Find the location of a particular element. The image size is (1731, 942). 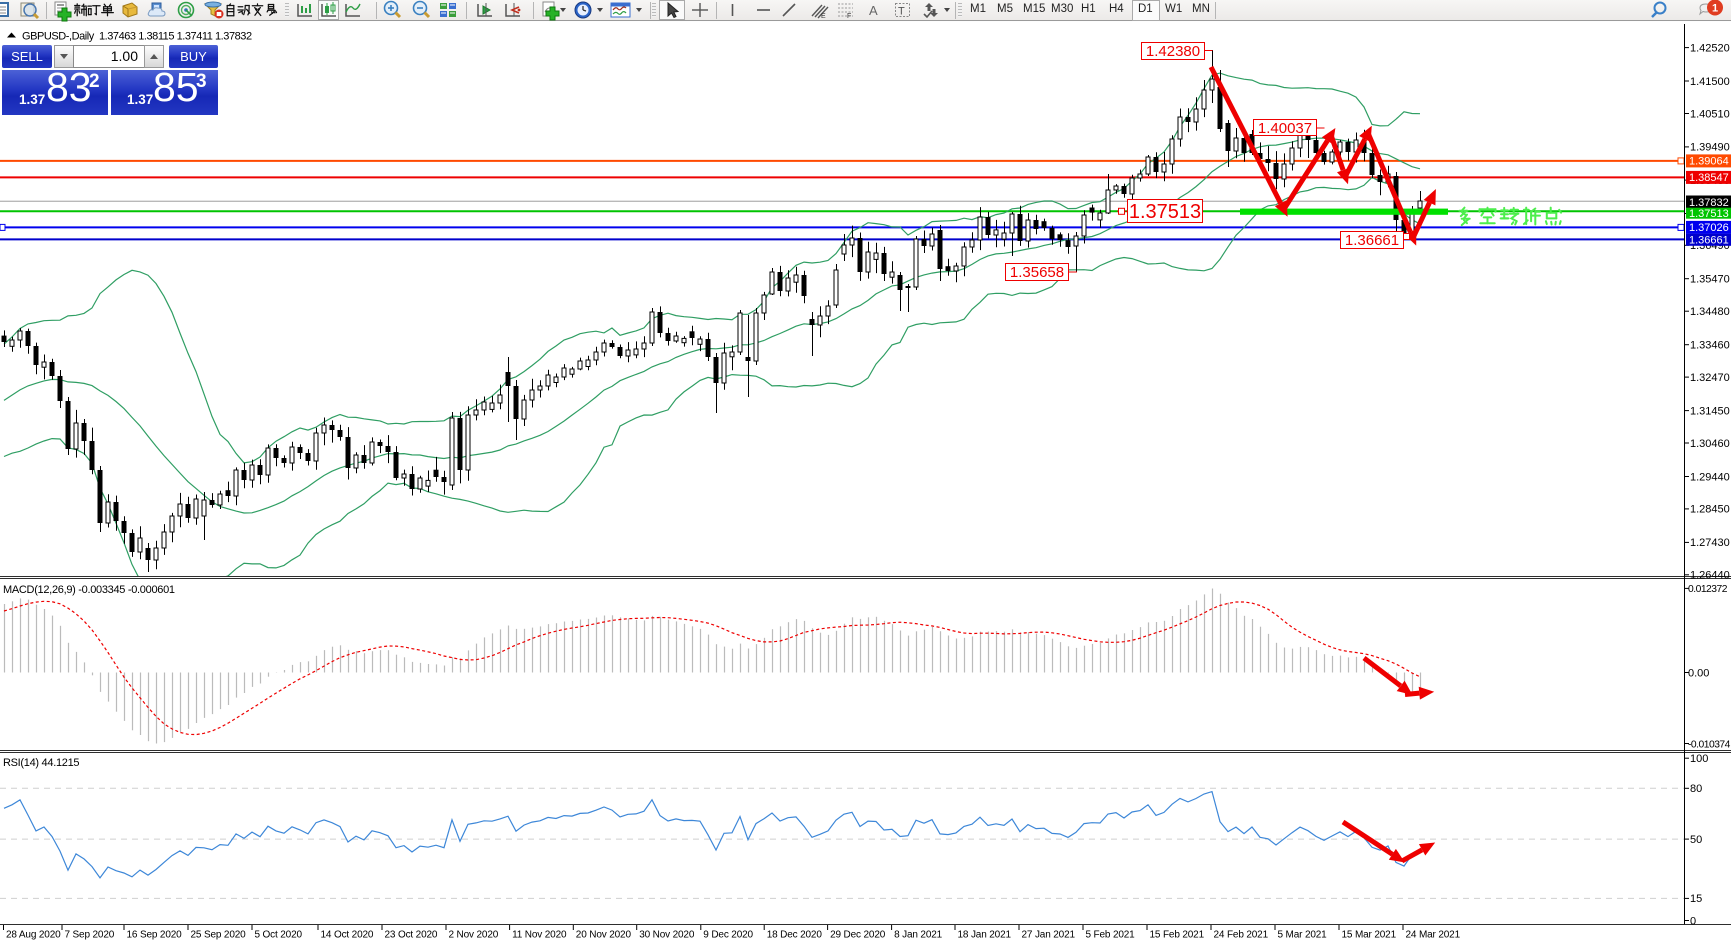

svg-text: 1.32470 is located at coordinates (1710, 378).